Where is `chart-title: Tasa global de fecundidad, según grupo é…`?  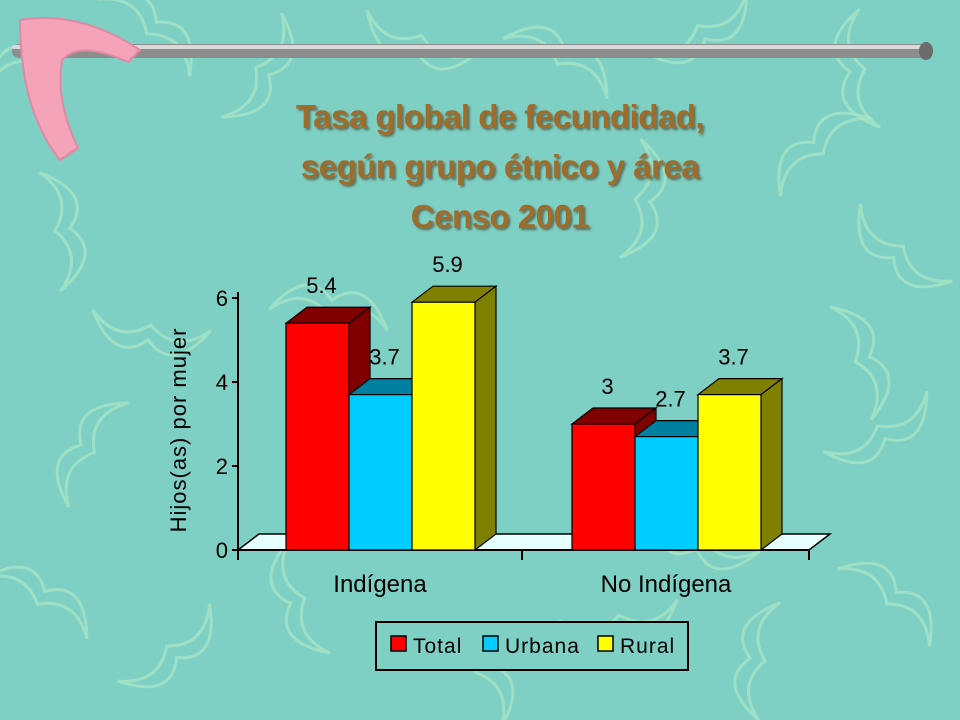 chart-title: Tasa global de fecundidad, según grupo é… is located at coordinates (500, 167).